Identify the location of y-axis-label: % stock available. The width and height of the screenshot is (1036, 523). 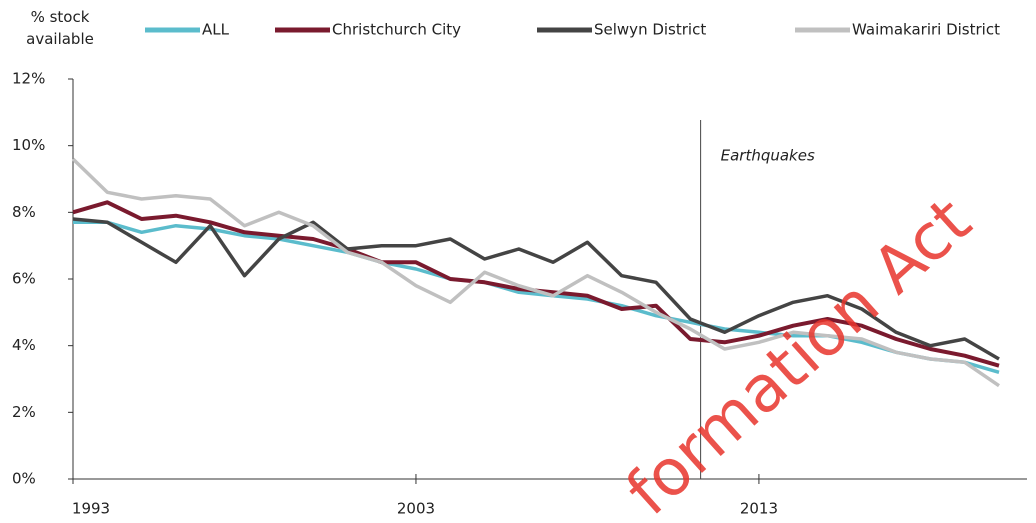
(60, 28).